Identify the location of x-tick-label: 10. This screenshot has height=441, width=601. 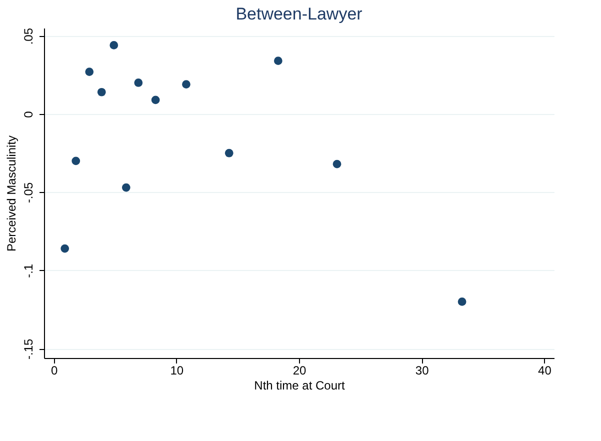
(177, 371).